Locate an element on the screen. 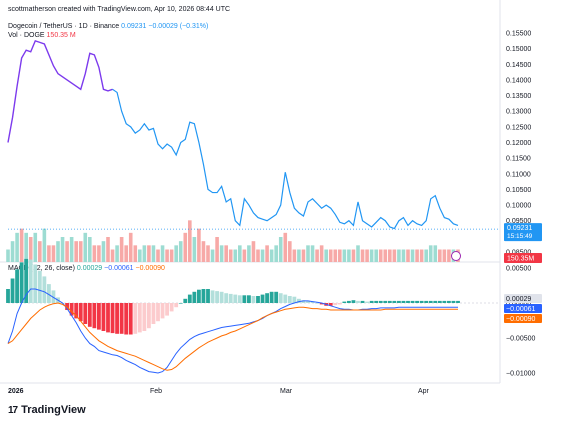 The image size is (564, 430). price-tick-label: 0.11500 is located at coordinates (518, 159).